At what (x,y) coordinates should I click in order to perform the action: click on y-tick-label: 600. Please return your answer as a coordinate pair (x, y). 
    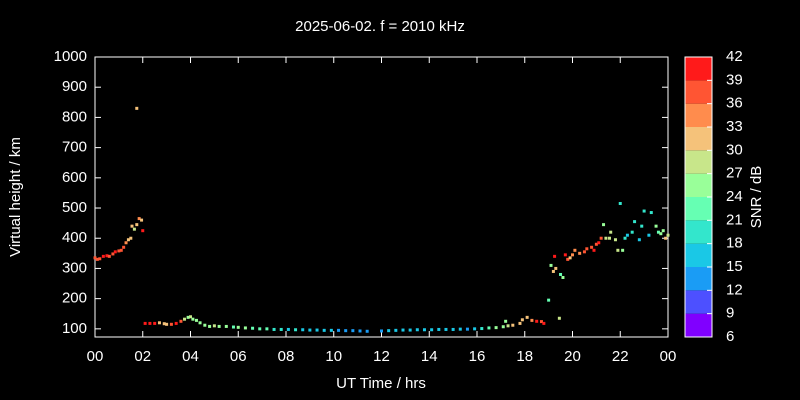
    Looking at the image, I should click on (74, 177).